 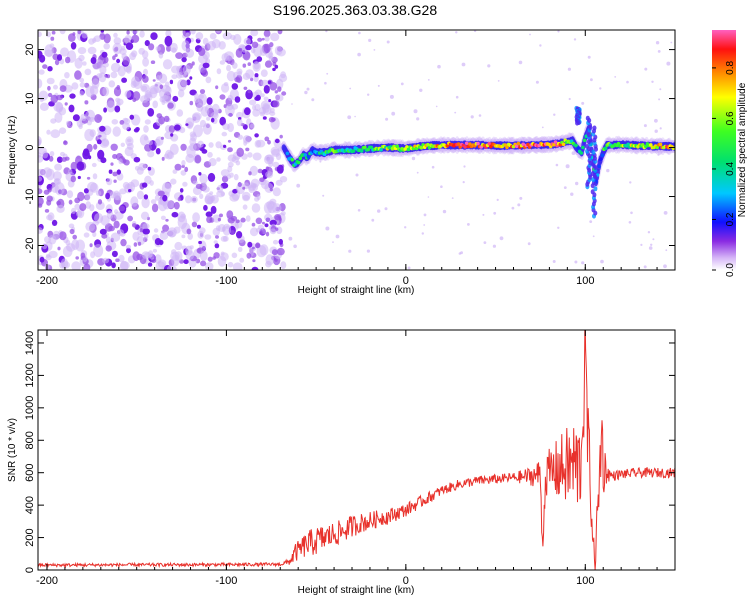 I want to click on spectrogram-ylabel: Frequency (Hz), so click(x=12, y=150).